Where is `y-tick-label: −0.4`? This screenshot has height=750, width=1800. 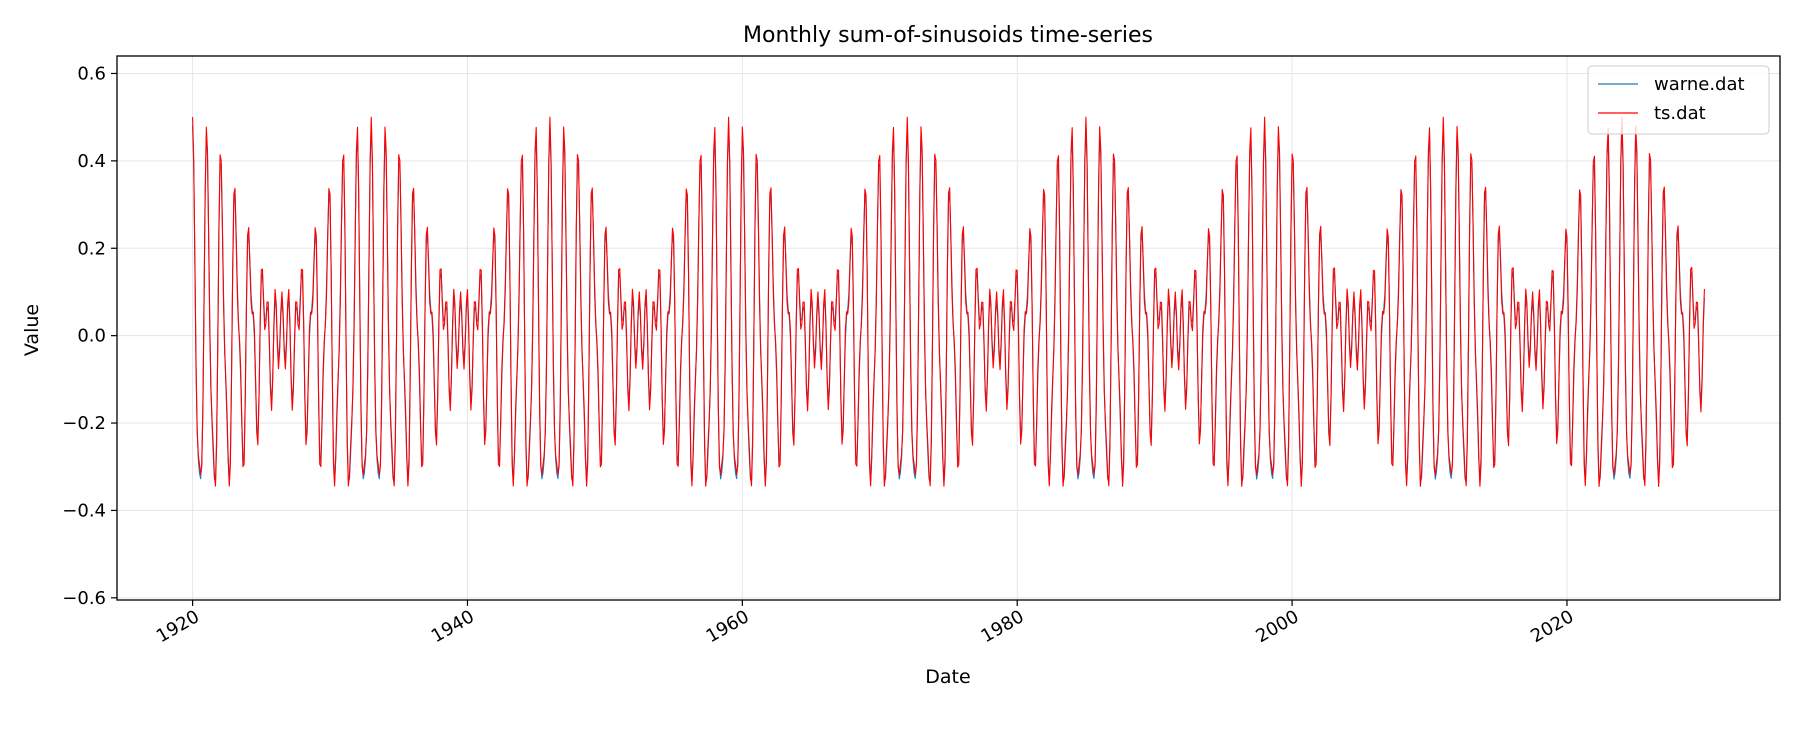
y-tick-label: −0.4 is located at coordinates (84, 510).